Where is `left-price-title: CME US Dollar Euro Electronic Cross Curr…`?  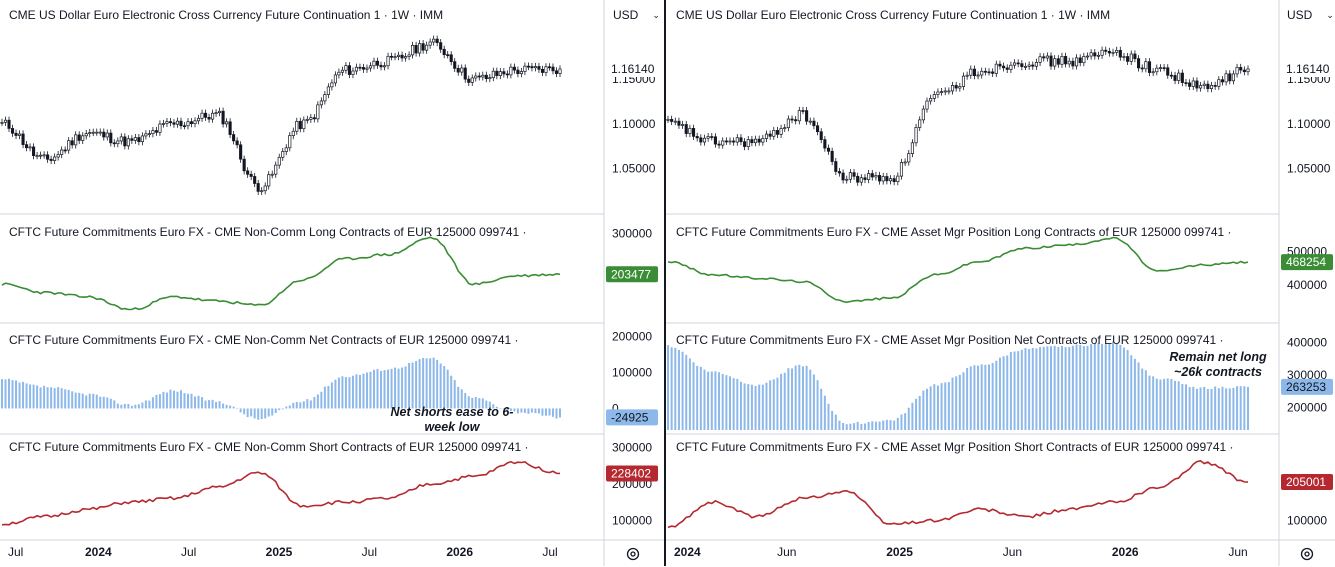 left-price-title: CME US Dollar Euro Electronic Cross Curr… is located at coordinates (226, 15).